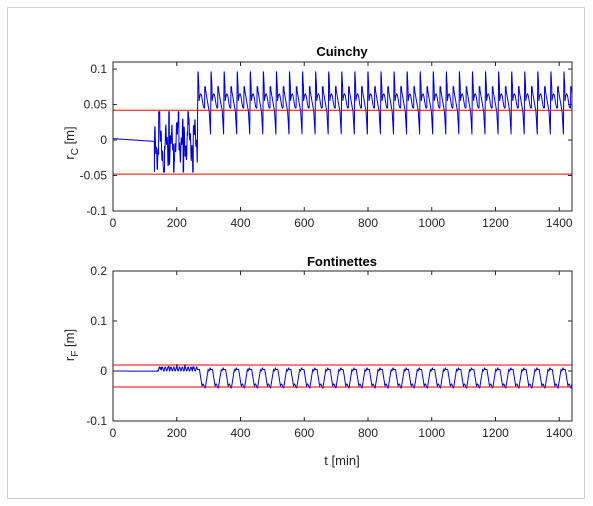  I want to click on x-axis-label: t [min], so click(341, 460).